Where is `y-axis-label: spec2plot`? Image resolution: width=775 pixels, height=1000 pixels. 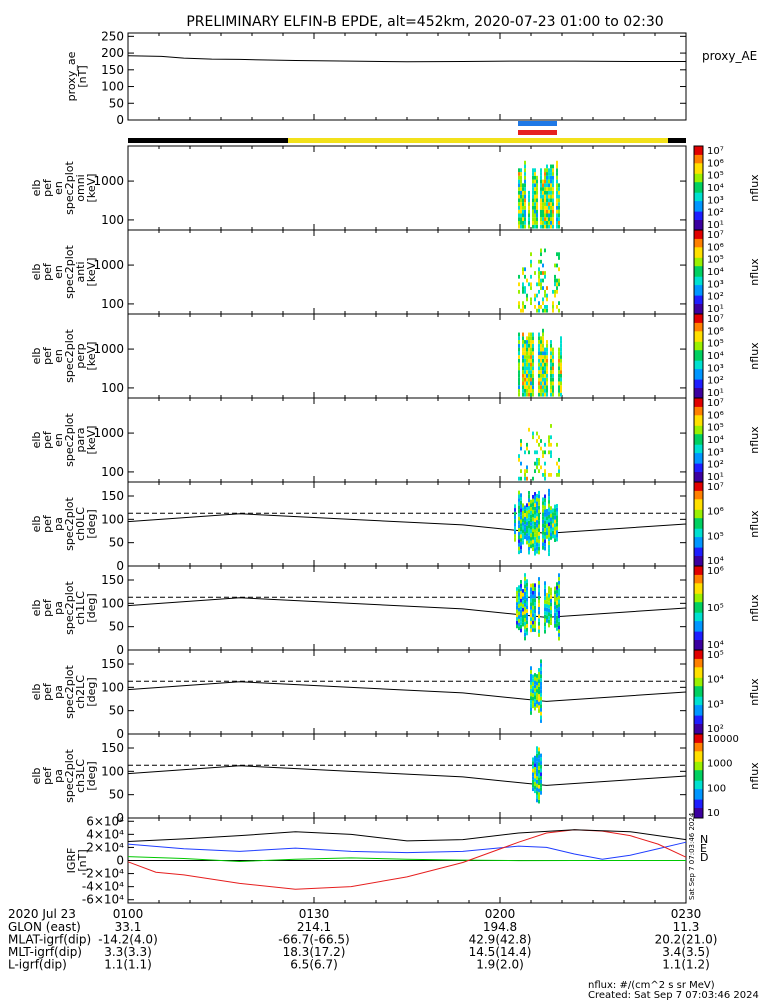 y-axis-label: spec2plot is located at coordinates (69, 692).